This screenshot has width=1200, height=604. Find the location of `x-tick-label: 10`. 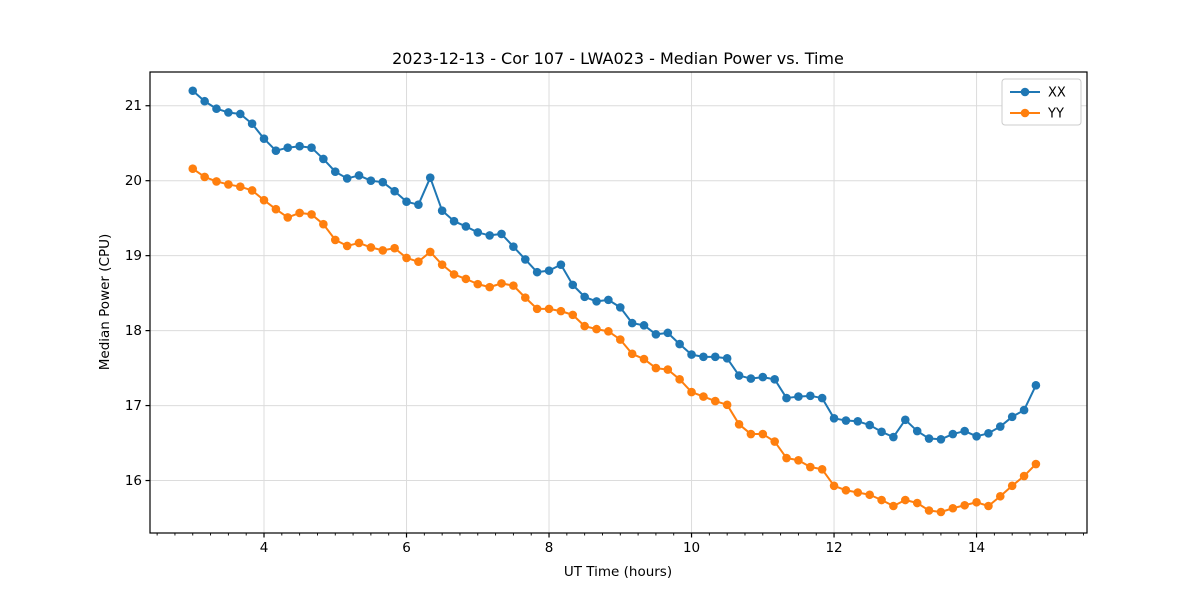

x-tick-label: 10 is located at coordinates (691, 548).